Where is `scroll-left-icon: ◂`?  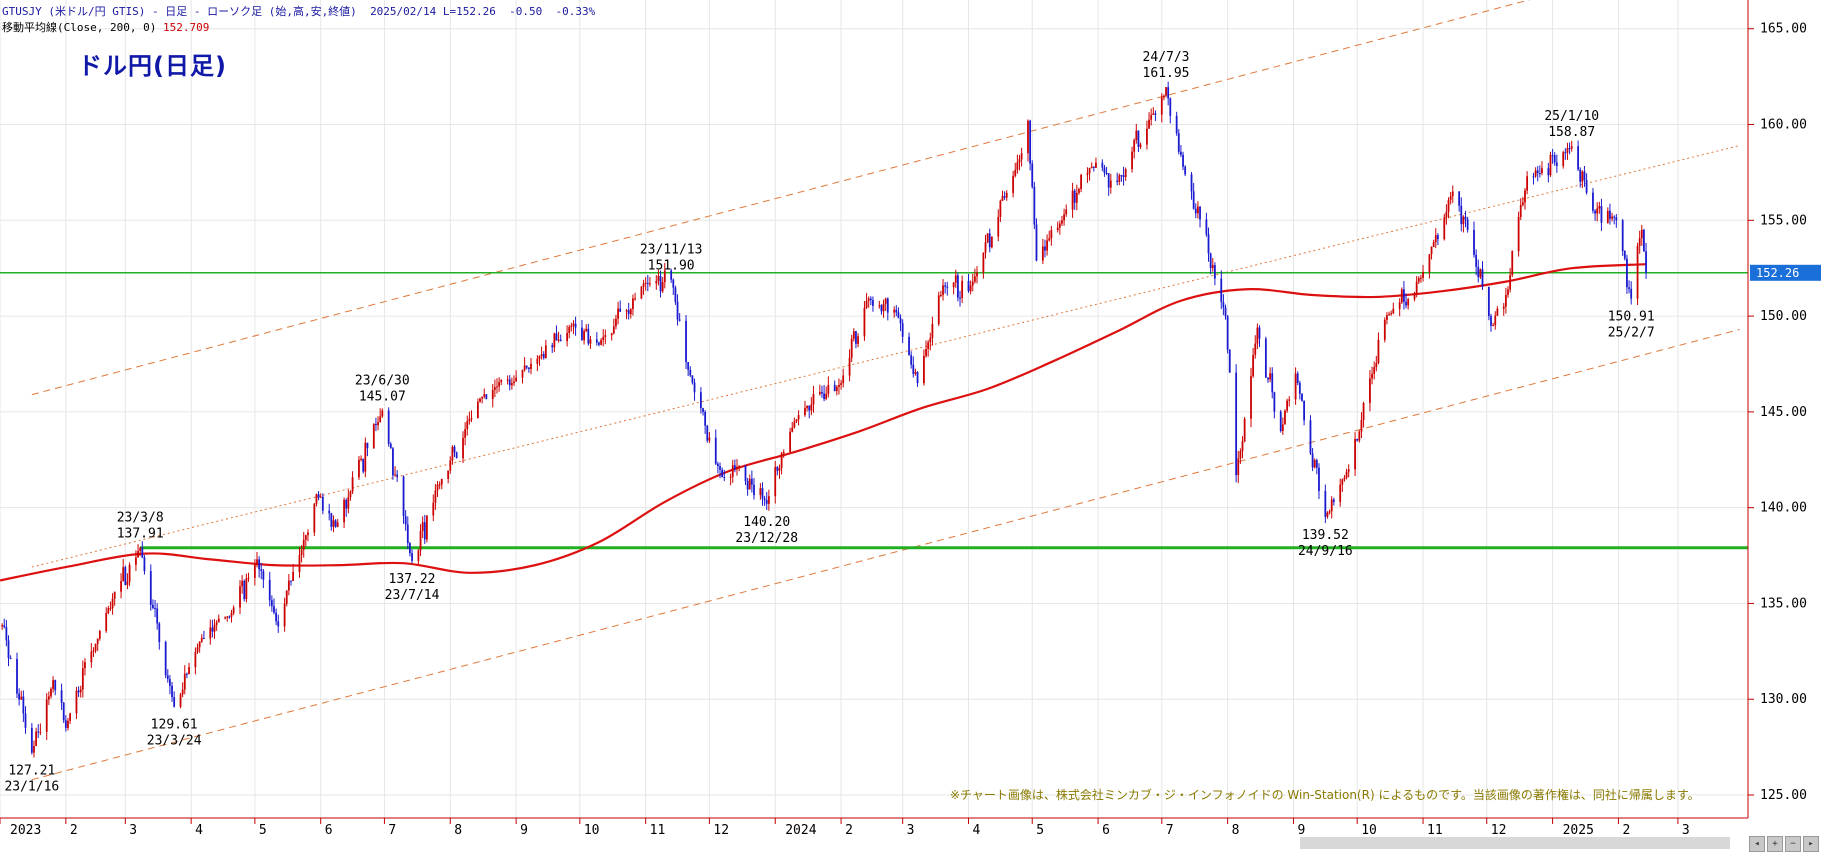
scroll-left-icon: ◂ is located at coordinates (1757, 844).